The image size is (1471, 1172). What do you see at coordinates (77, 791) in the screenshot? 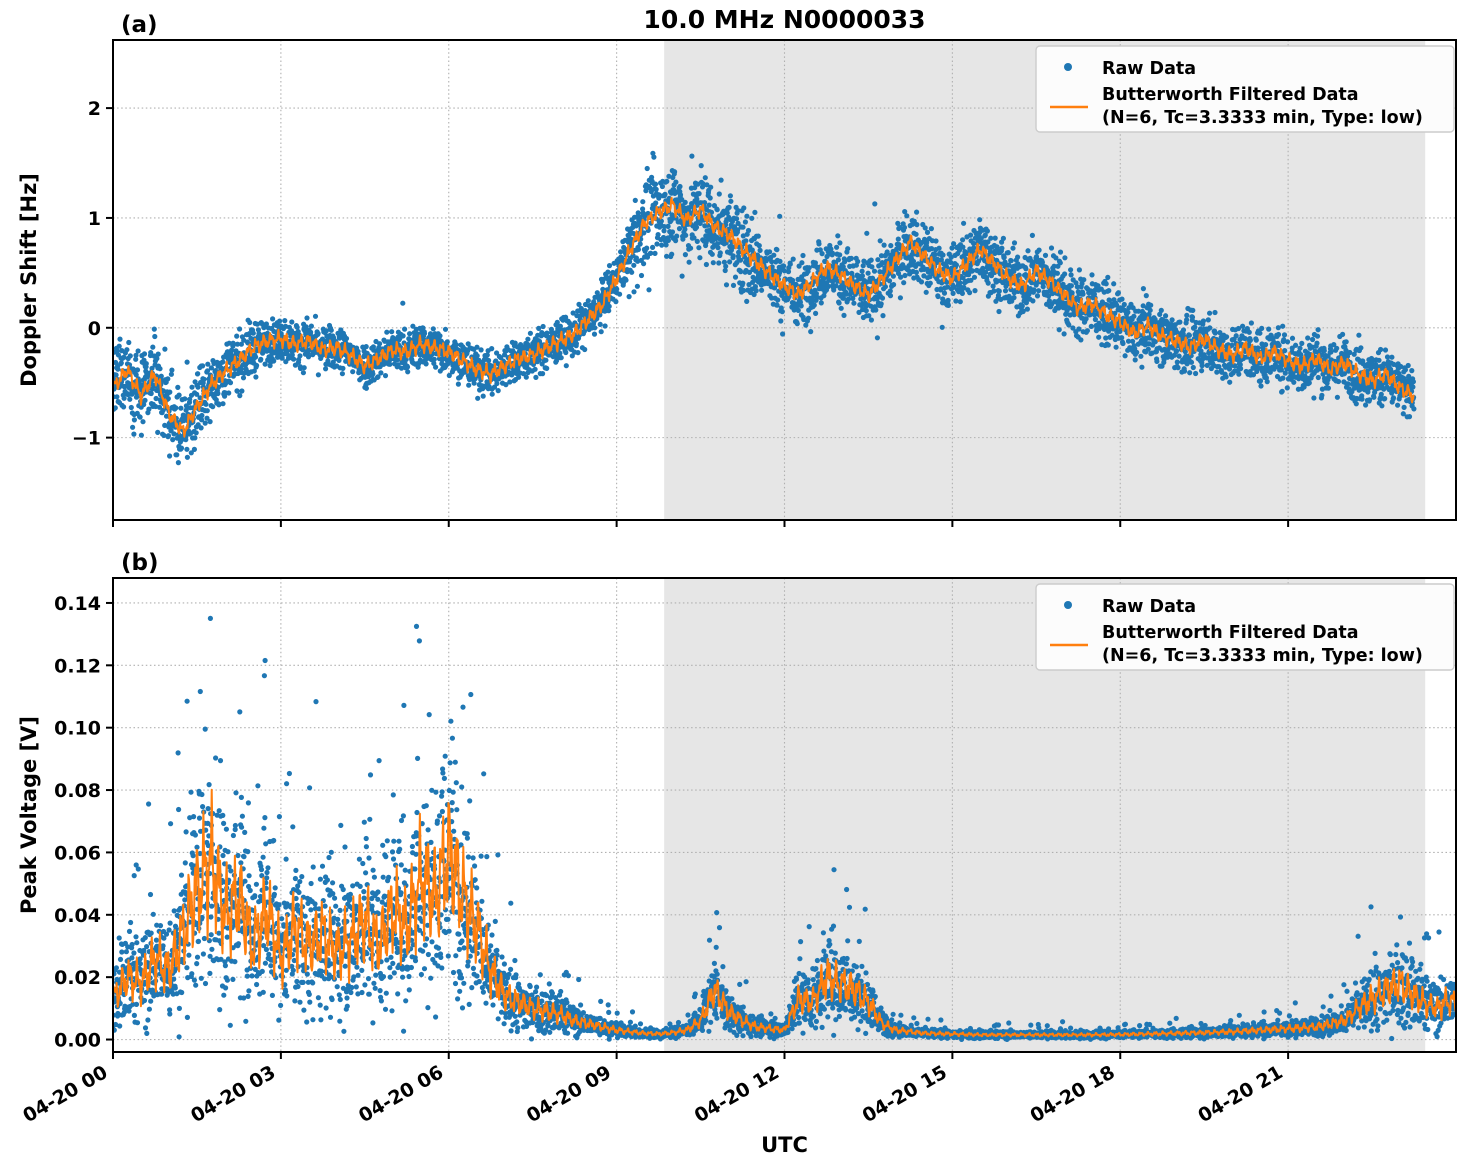
I see `y-axis-tick-label: 0.08` at bounding box center [77, 791].